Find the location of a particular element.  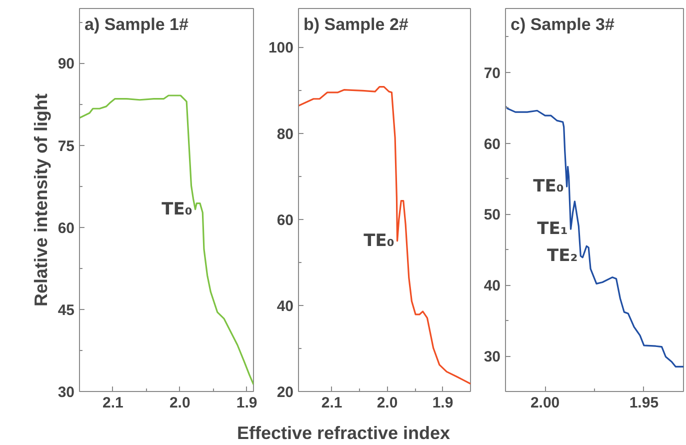

x-axis-title: Effective refractive index is located at coordinates (343, 432).